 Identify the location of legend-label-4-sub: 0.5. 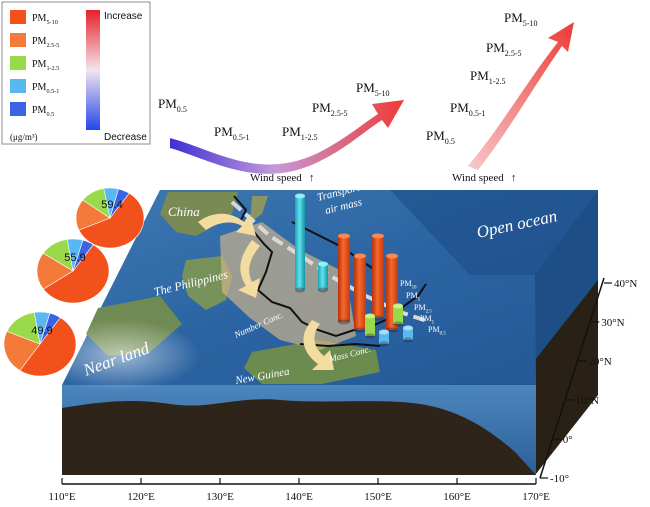
(50, 114).